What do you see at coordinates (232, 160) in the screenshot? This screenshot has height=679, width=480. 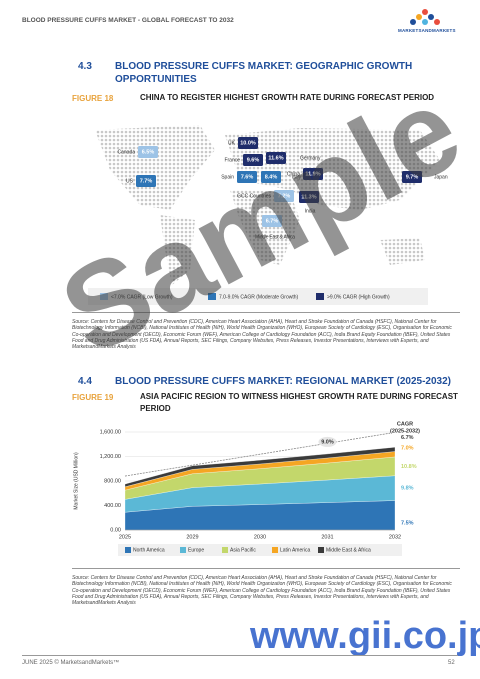 I see `region-name: France` at bounding box center [232, 160].